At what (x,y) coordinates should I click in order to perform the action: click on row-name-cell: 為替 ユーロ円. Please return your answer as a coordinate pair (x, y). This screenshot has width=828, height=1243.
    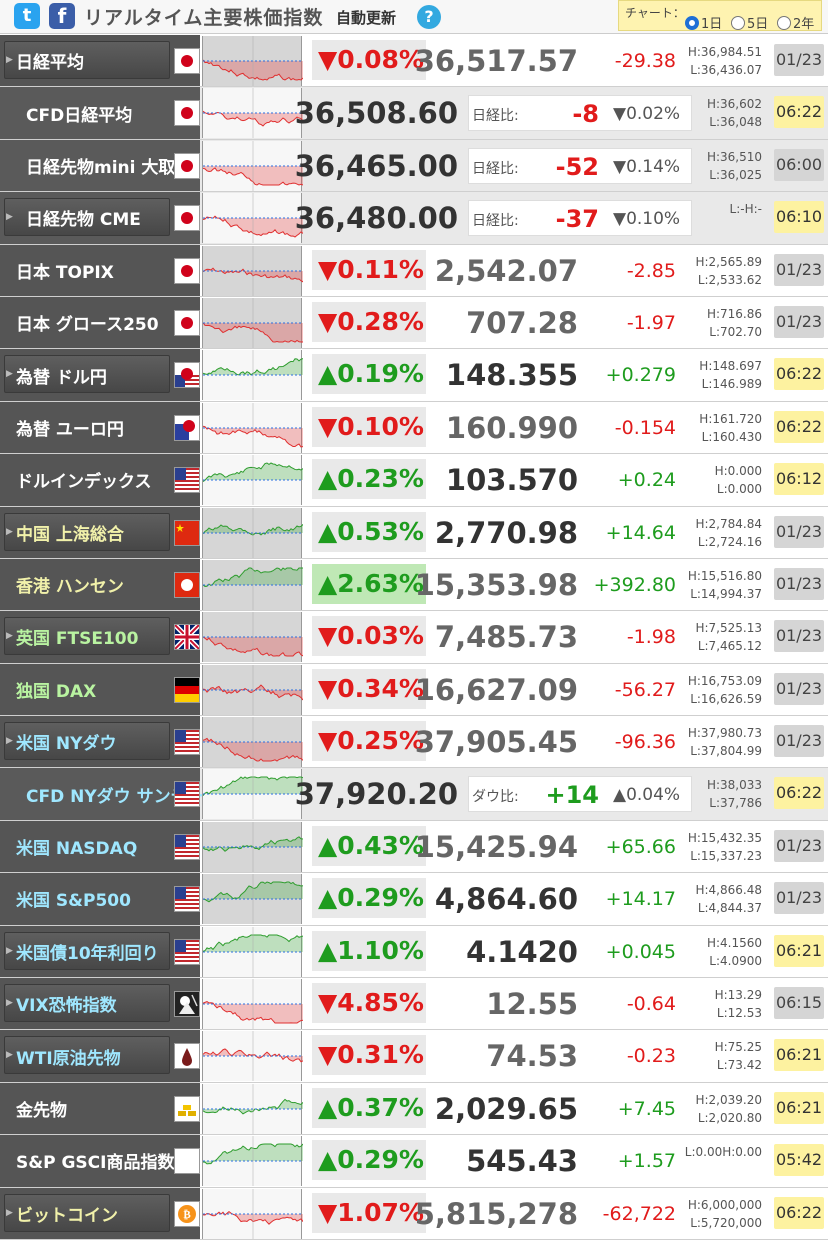
    Looking at the image, I should click on (100, 427).